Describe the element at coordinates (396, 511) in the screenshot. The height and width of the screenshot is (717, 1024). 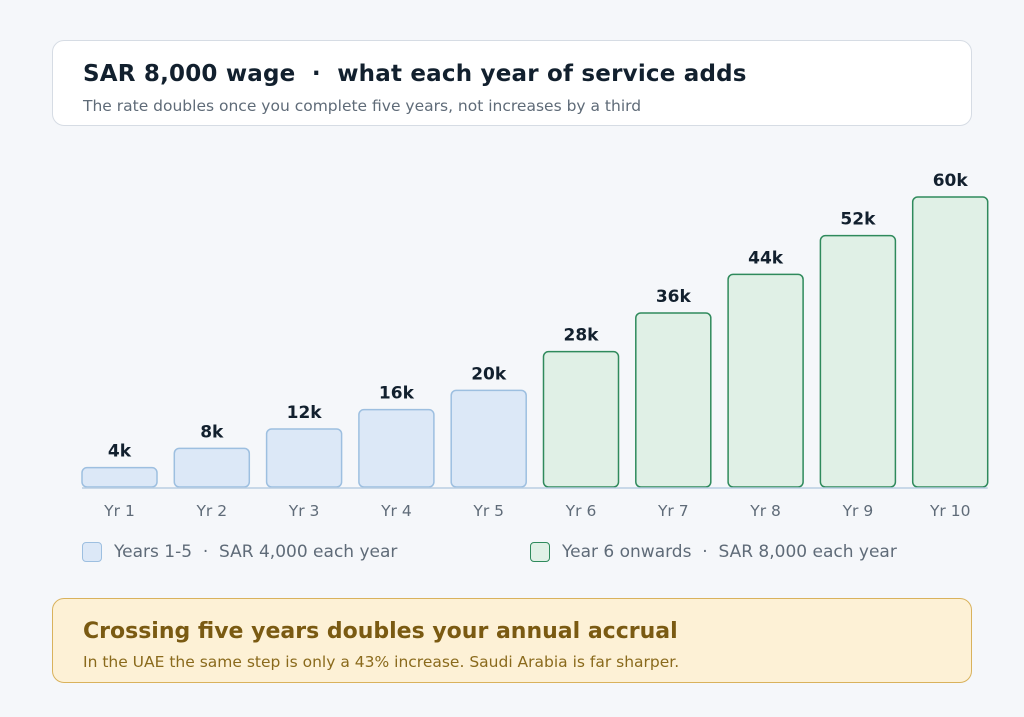
I see `x-tick-label-4: Yr 4` at that location.